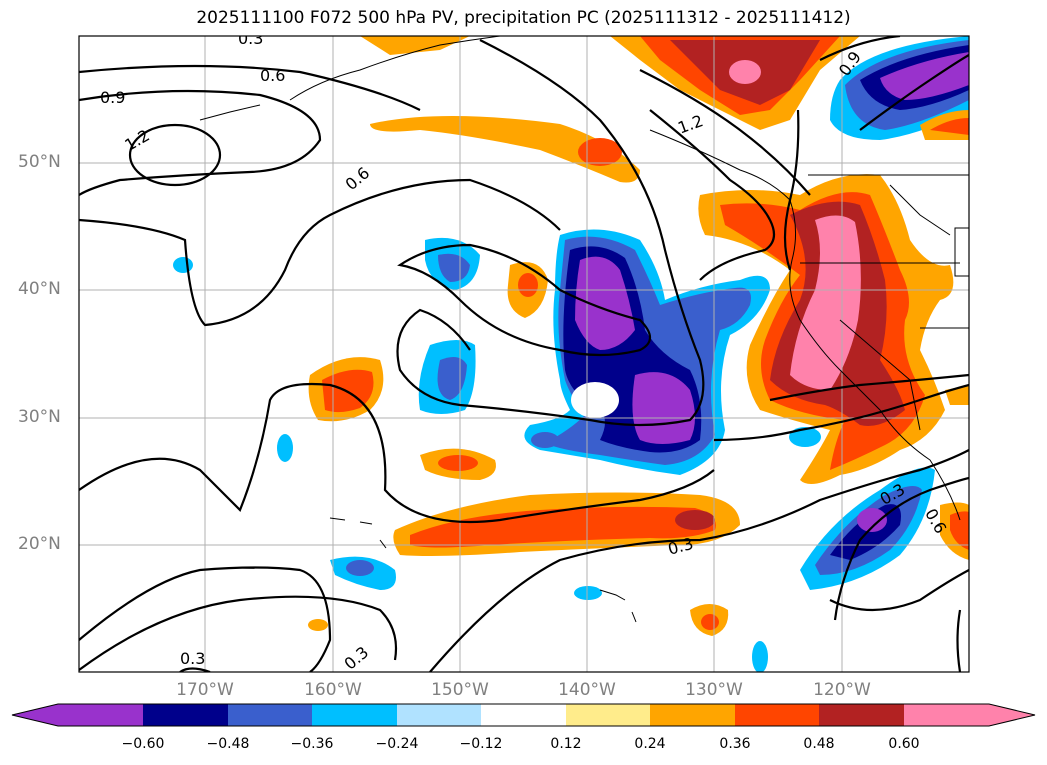  What do you see at coordinates (481, 744) in the screenshot?
I see `colorbar-tick-label: −0.12` at bounding box center [481, 744].